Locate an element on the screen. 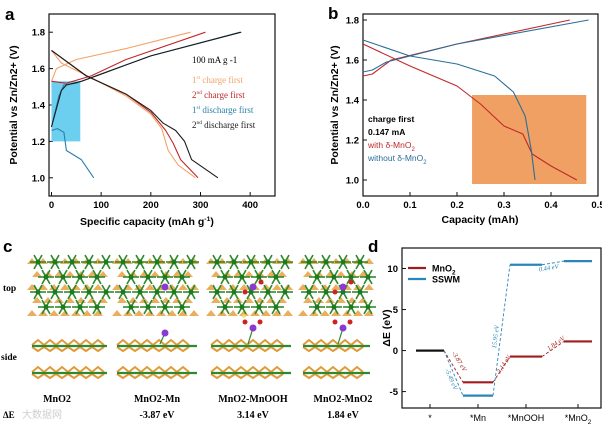 This screenshot has height=426, width=602. structure-name: MnO2-MnO2 is located at coordinates (343, 399).